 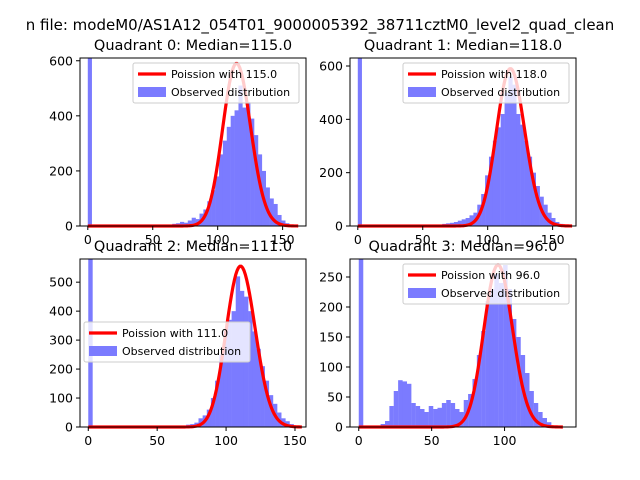 I want to click on quadrant-1-title: Quadrant 1: Median=118.0, so click(x=463, y=46).